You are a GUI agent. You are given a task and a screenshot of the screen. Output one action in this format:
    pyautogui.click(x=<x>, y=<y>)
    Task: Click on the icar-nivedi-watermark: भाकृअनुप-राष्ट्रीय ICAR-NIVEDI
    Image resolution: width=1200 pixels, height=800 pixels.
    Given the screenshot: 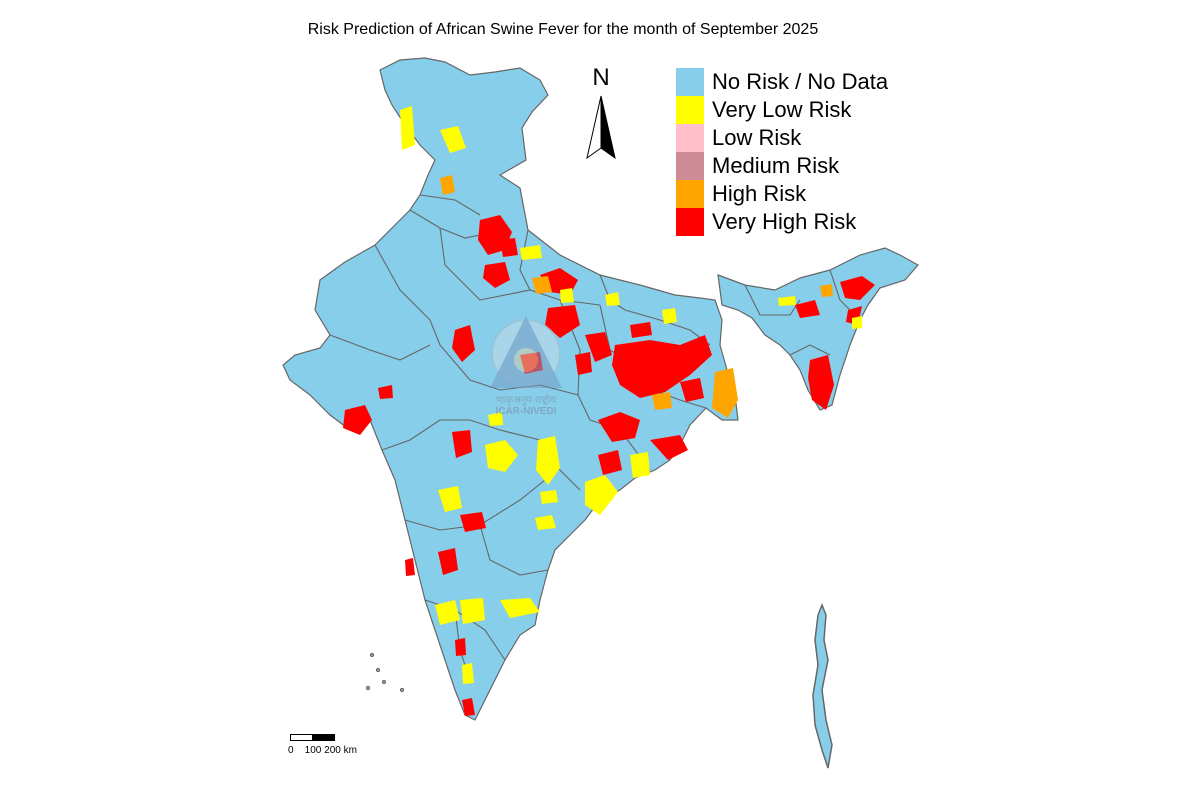 What is the action you would take?
    pyautogui.click(x=526, y=360)
    